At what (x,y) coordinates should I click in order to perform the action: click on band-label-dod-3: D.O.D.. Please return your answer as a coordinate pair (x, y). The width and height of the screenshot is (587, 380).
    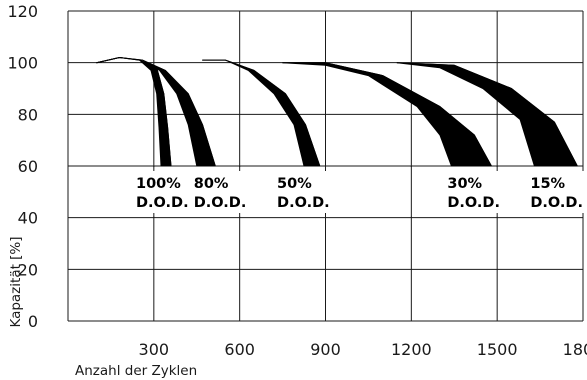
    Looking at the image, I should click on (473, 203).